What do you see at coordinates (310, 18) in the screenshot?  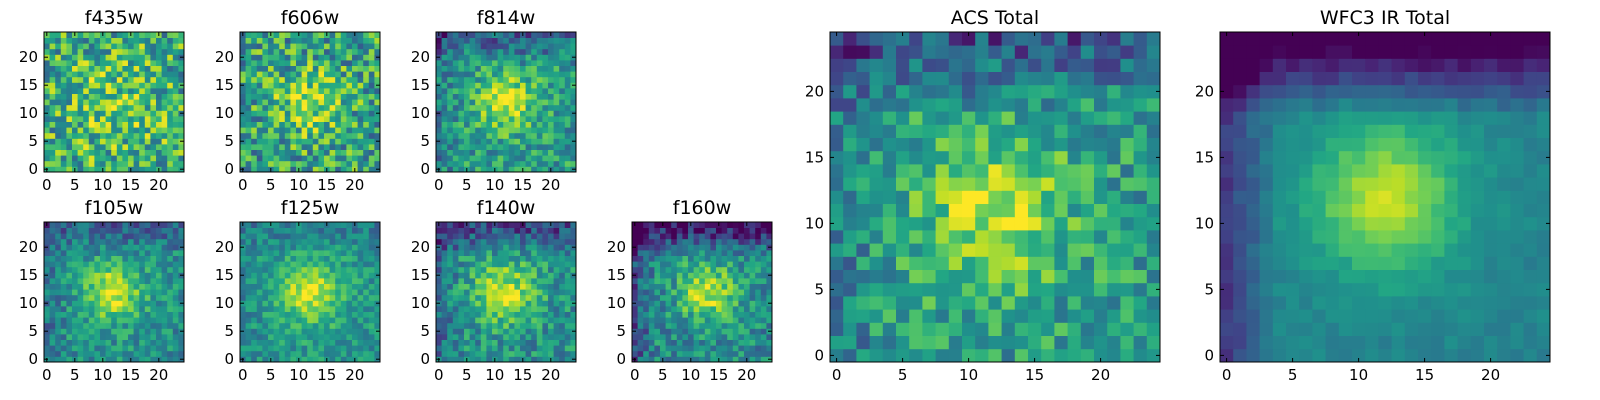 I see `panel-title: f606w` at bounding box center [310, 18].